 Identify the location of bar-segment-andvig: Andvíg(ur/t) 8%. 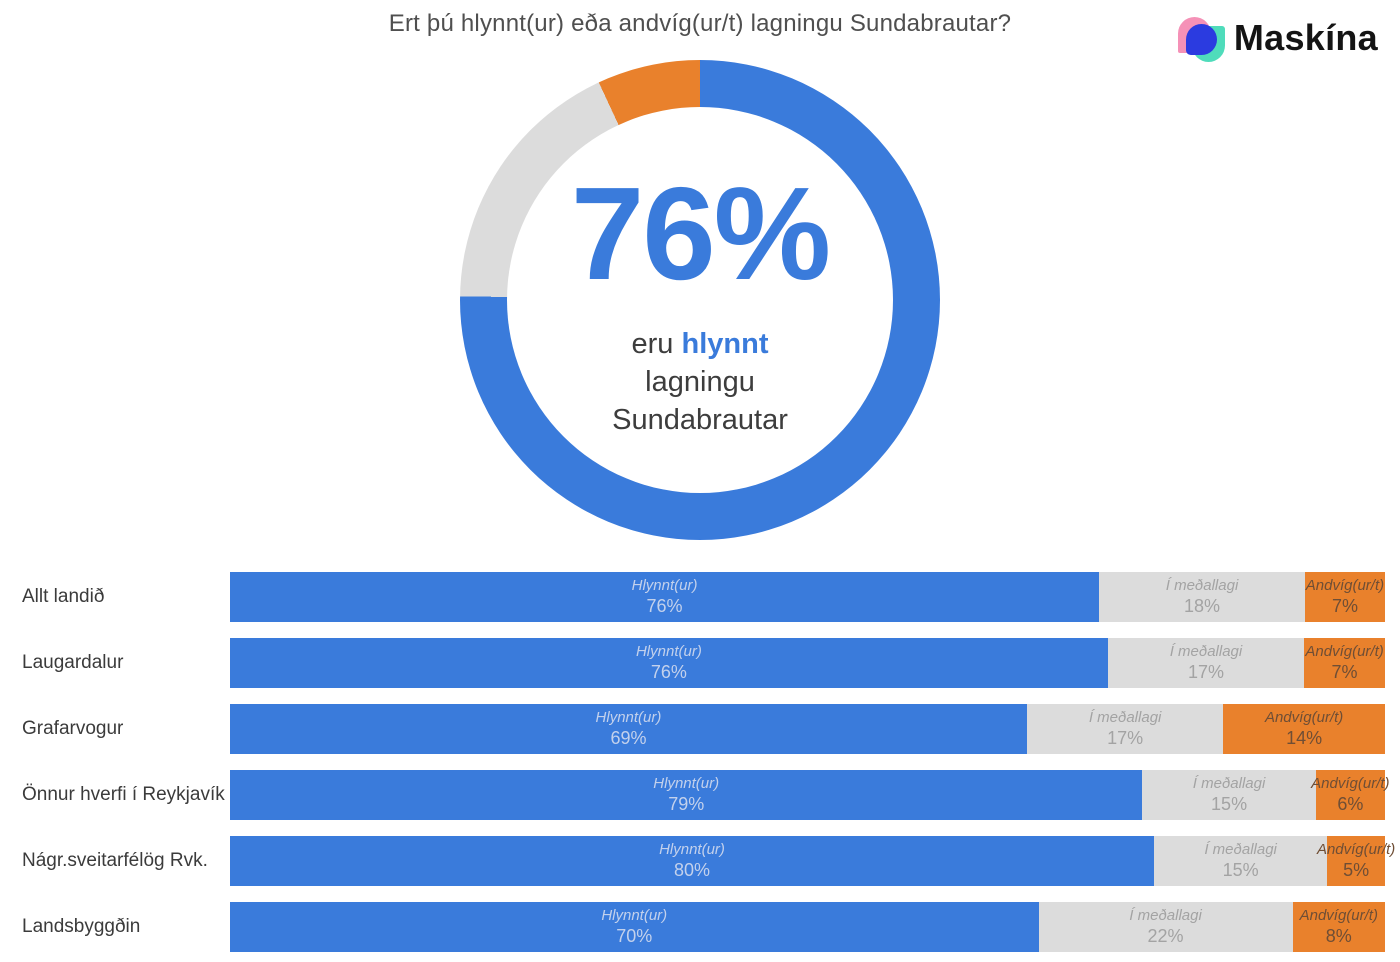
(1338, 927).